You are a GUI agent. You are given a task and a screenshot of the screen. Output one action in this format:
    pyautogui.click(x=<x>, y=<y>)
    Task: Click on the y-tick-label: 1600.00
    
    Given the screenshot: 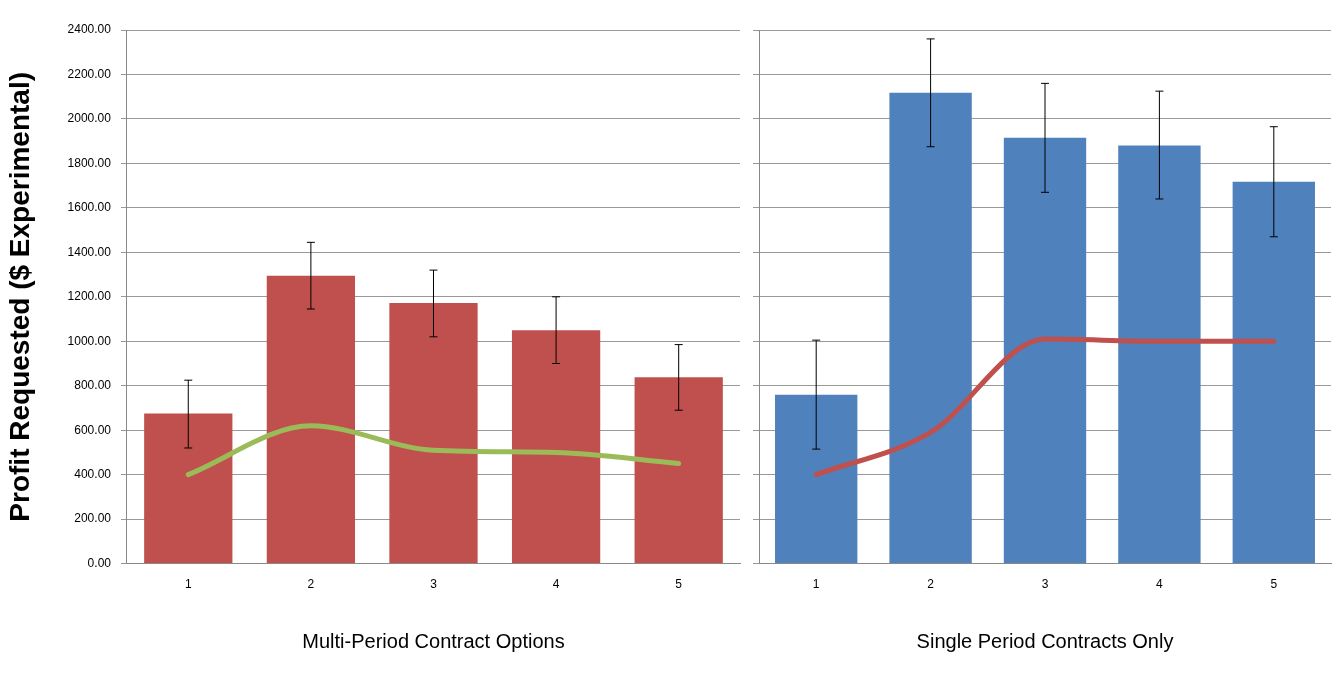 What is the action you would take?
    pyautogui.click(x=89, y=207)
    